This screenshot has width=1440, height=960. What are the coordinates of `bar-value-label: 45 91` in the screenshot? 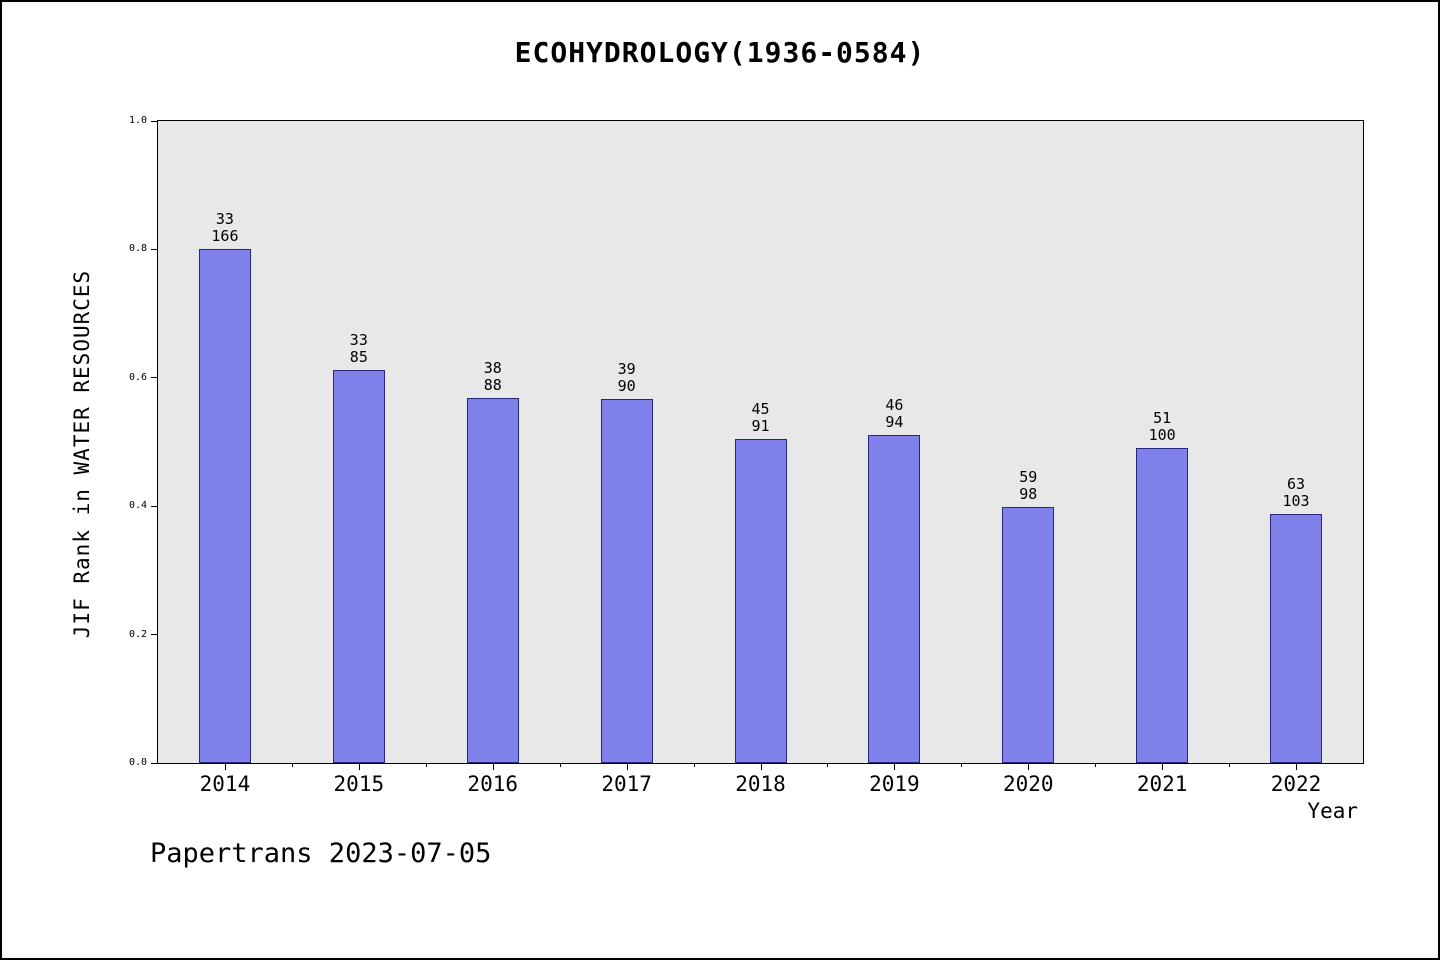 It's located at (761, 417).